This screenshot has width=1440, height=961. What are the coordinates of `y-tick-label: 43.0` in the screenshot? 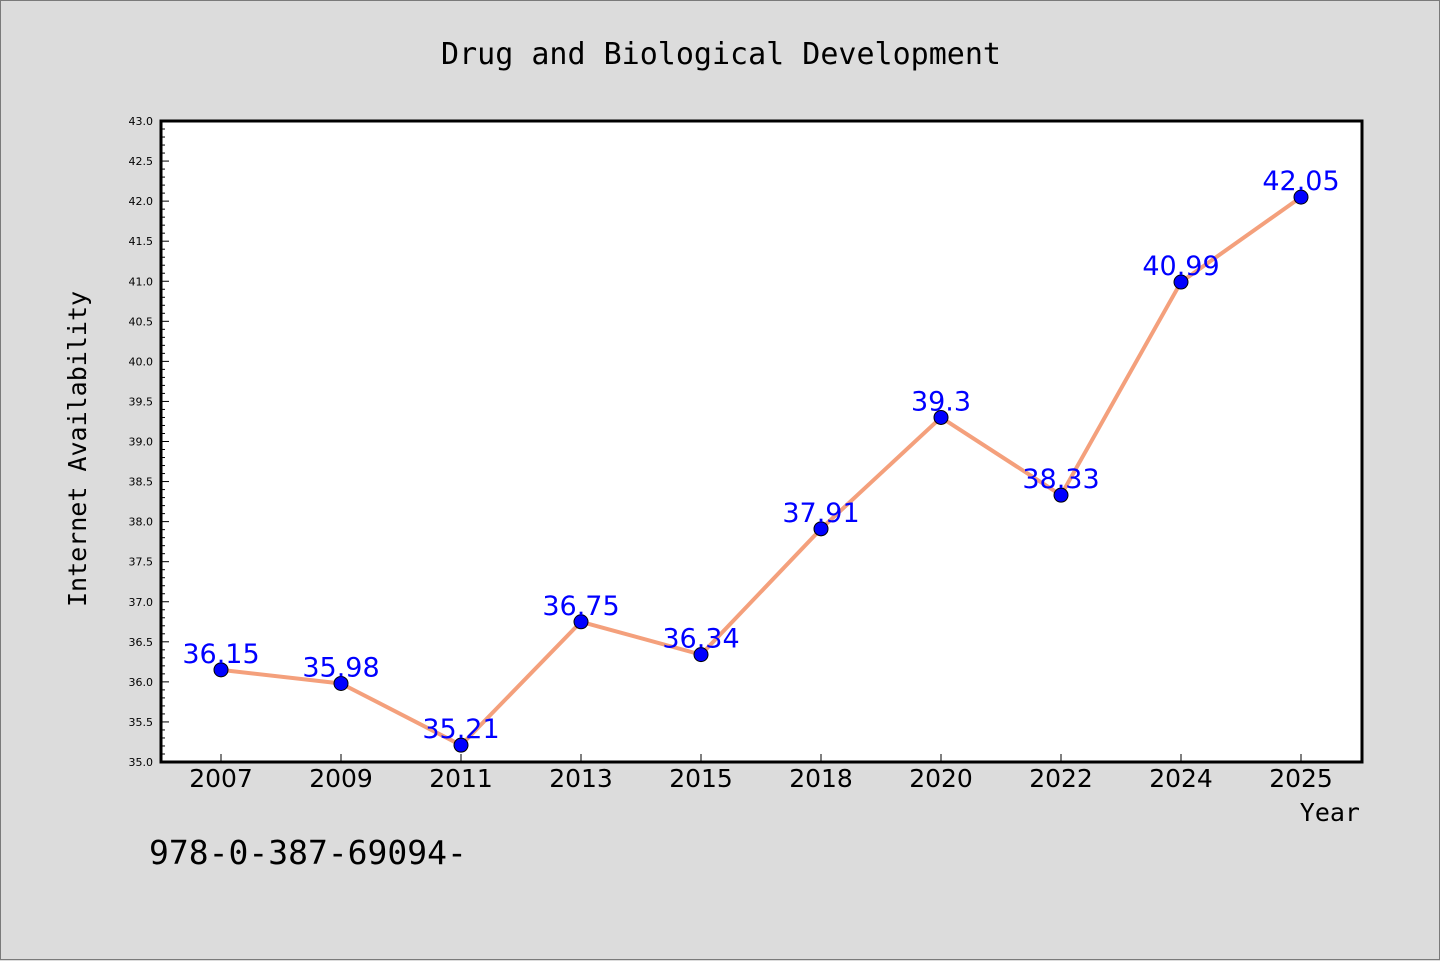 It's located at (141, 121).